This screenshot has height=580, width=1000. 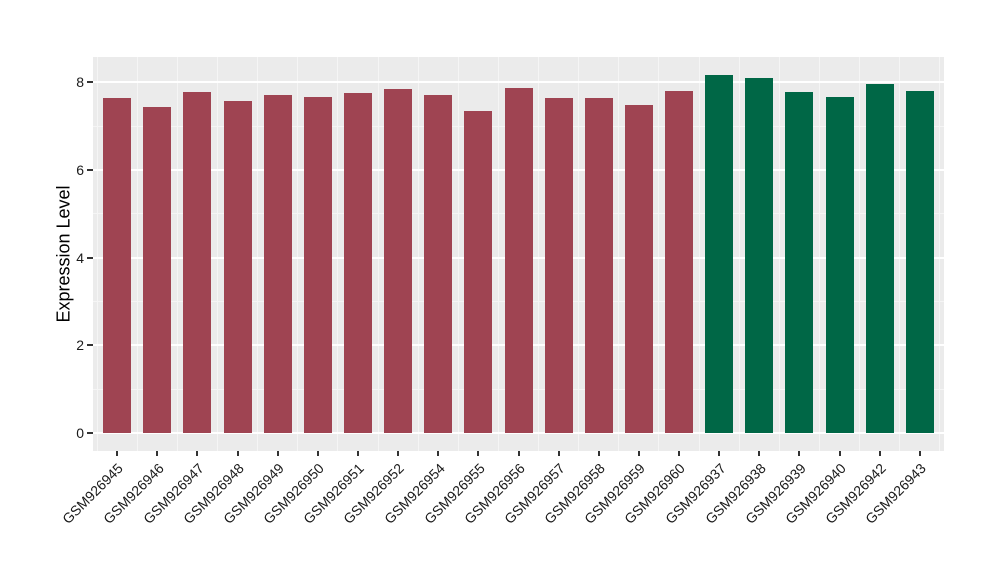 What do you see at coordinates (679, 261) in the screenshot?
I see `bar-GSM926960` at bounding box center [679, 261].